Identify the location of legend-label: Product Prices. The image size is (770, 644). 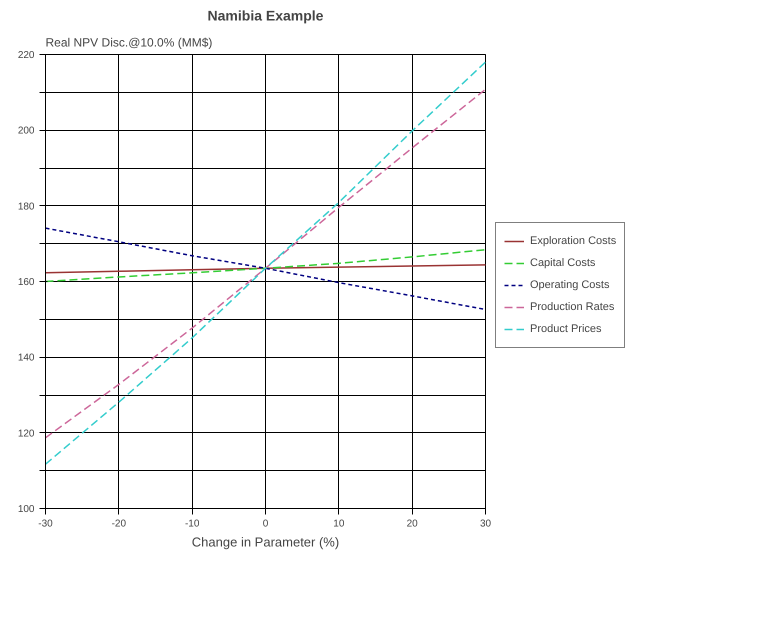
(566, 329).